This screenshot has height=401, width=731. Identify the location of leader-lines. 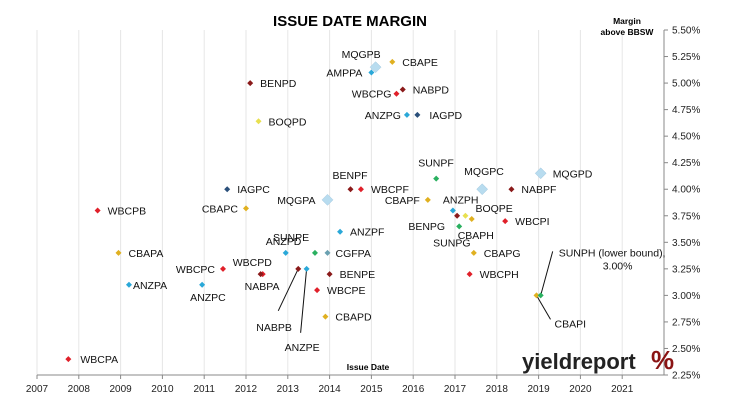
(415, 292).